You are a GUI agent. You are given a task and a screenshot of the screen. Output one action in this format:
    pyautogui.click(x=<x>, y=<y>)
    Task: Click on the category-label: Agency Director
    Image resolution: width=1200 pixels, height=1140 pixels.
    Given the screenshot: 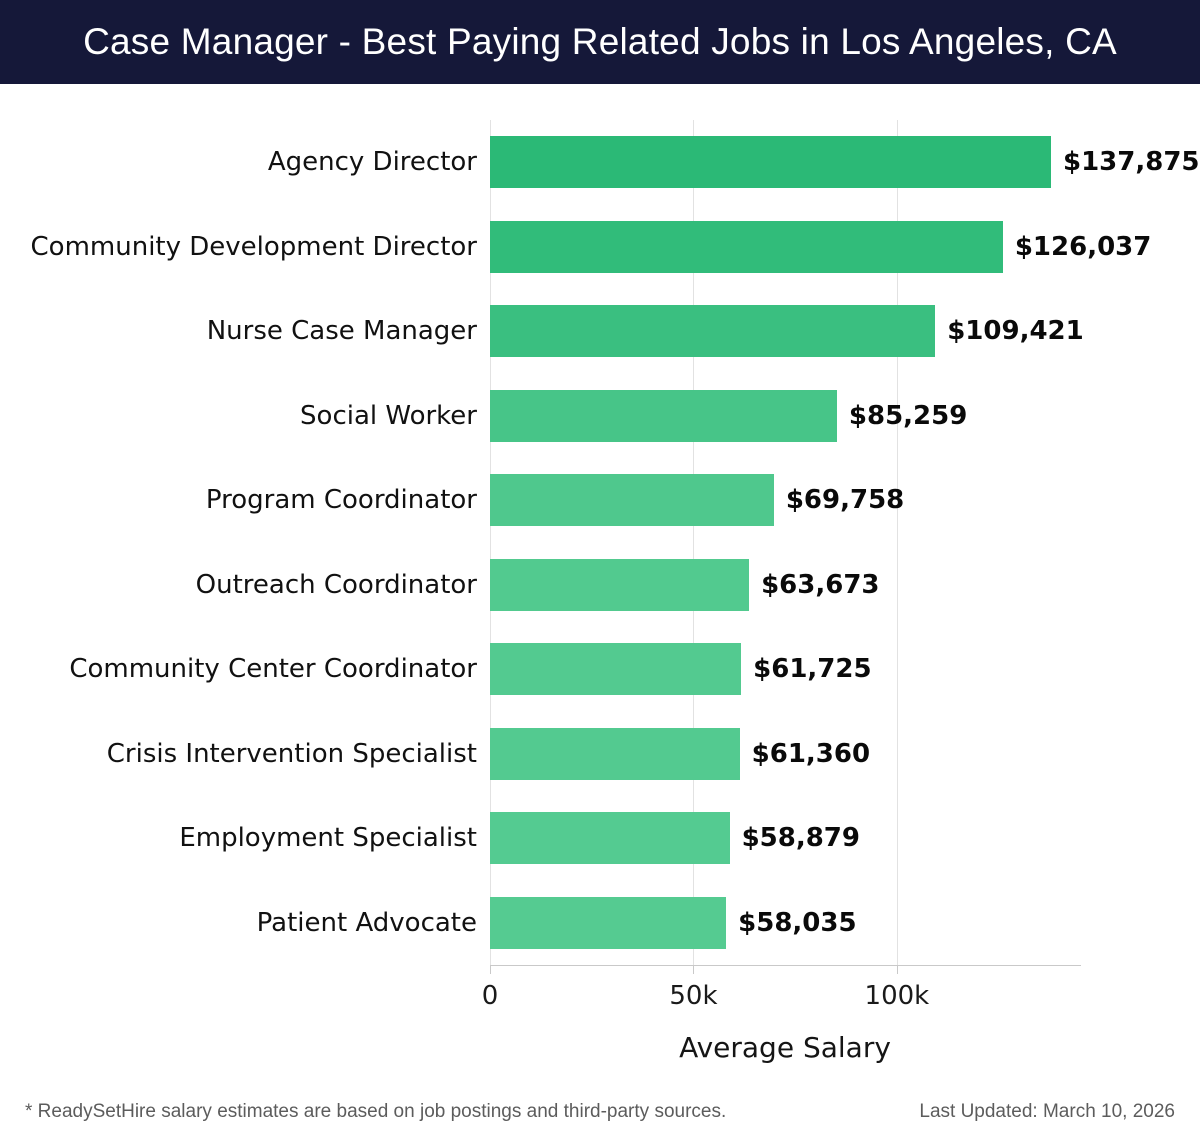 What is the action you would take?
    pyautogui.click(x=372, y=162)
    